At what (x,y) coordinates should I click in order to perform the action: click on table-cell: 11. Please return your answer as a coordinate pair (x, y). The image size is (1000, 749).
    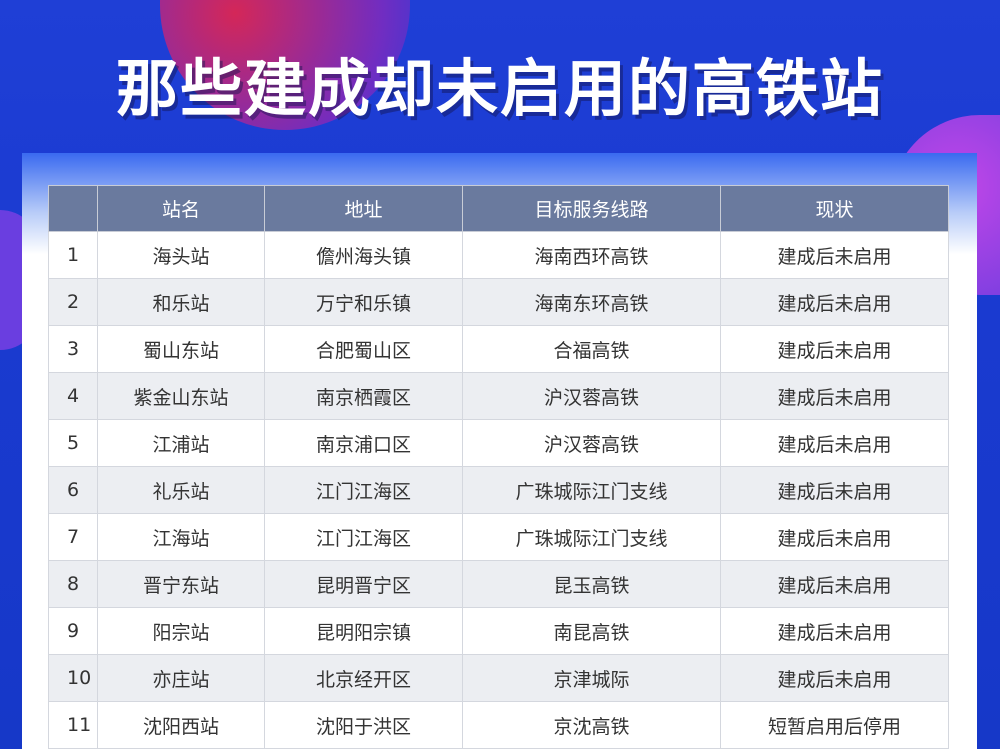
    Looking at the image, I should click on (73, 725).